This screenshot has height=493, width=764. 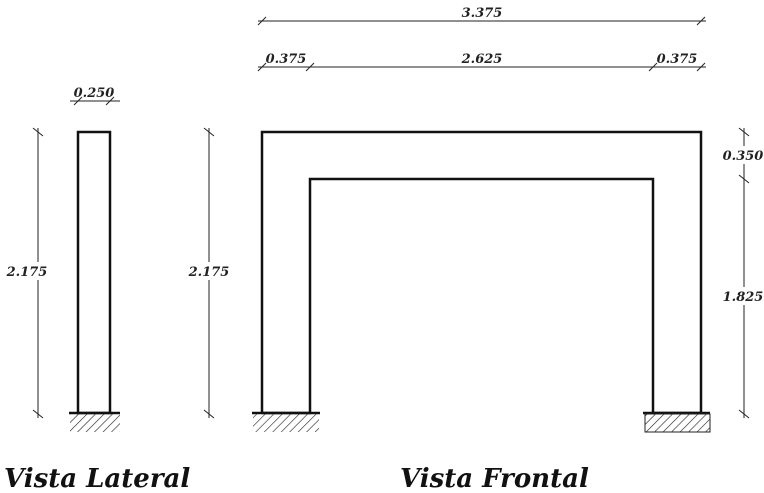 What do you see at coordinates (743, 297) in the screenshot?
I see `clear-height-label: 1.825` at bounding box center [743, 297].